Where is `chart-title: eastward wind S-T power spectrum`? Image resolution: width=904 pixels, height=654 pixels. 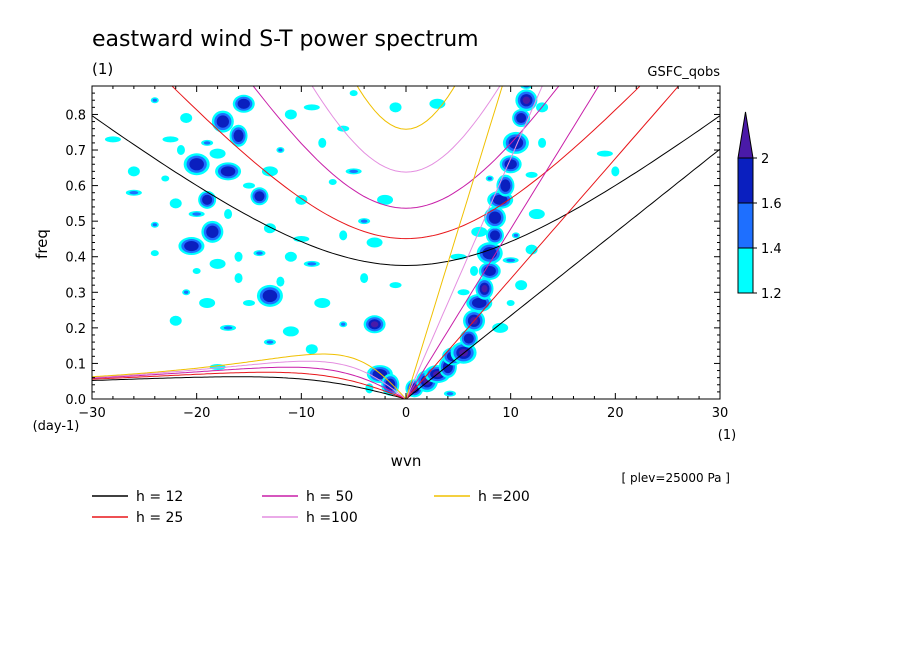
chart-title: eastward wind S-T power spectrum is located at coordinates (285, 39).